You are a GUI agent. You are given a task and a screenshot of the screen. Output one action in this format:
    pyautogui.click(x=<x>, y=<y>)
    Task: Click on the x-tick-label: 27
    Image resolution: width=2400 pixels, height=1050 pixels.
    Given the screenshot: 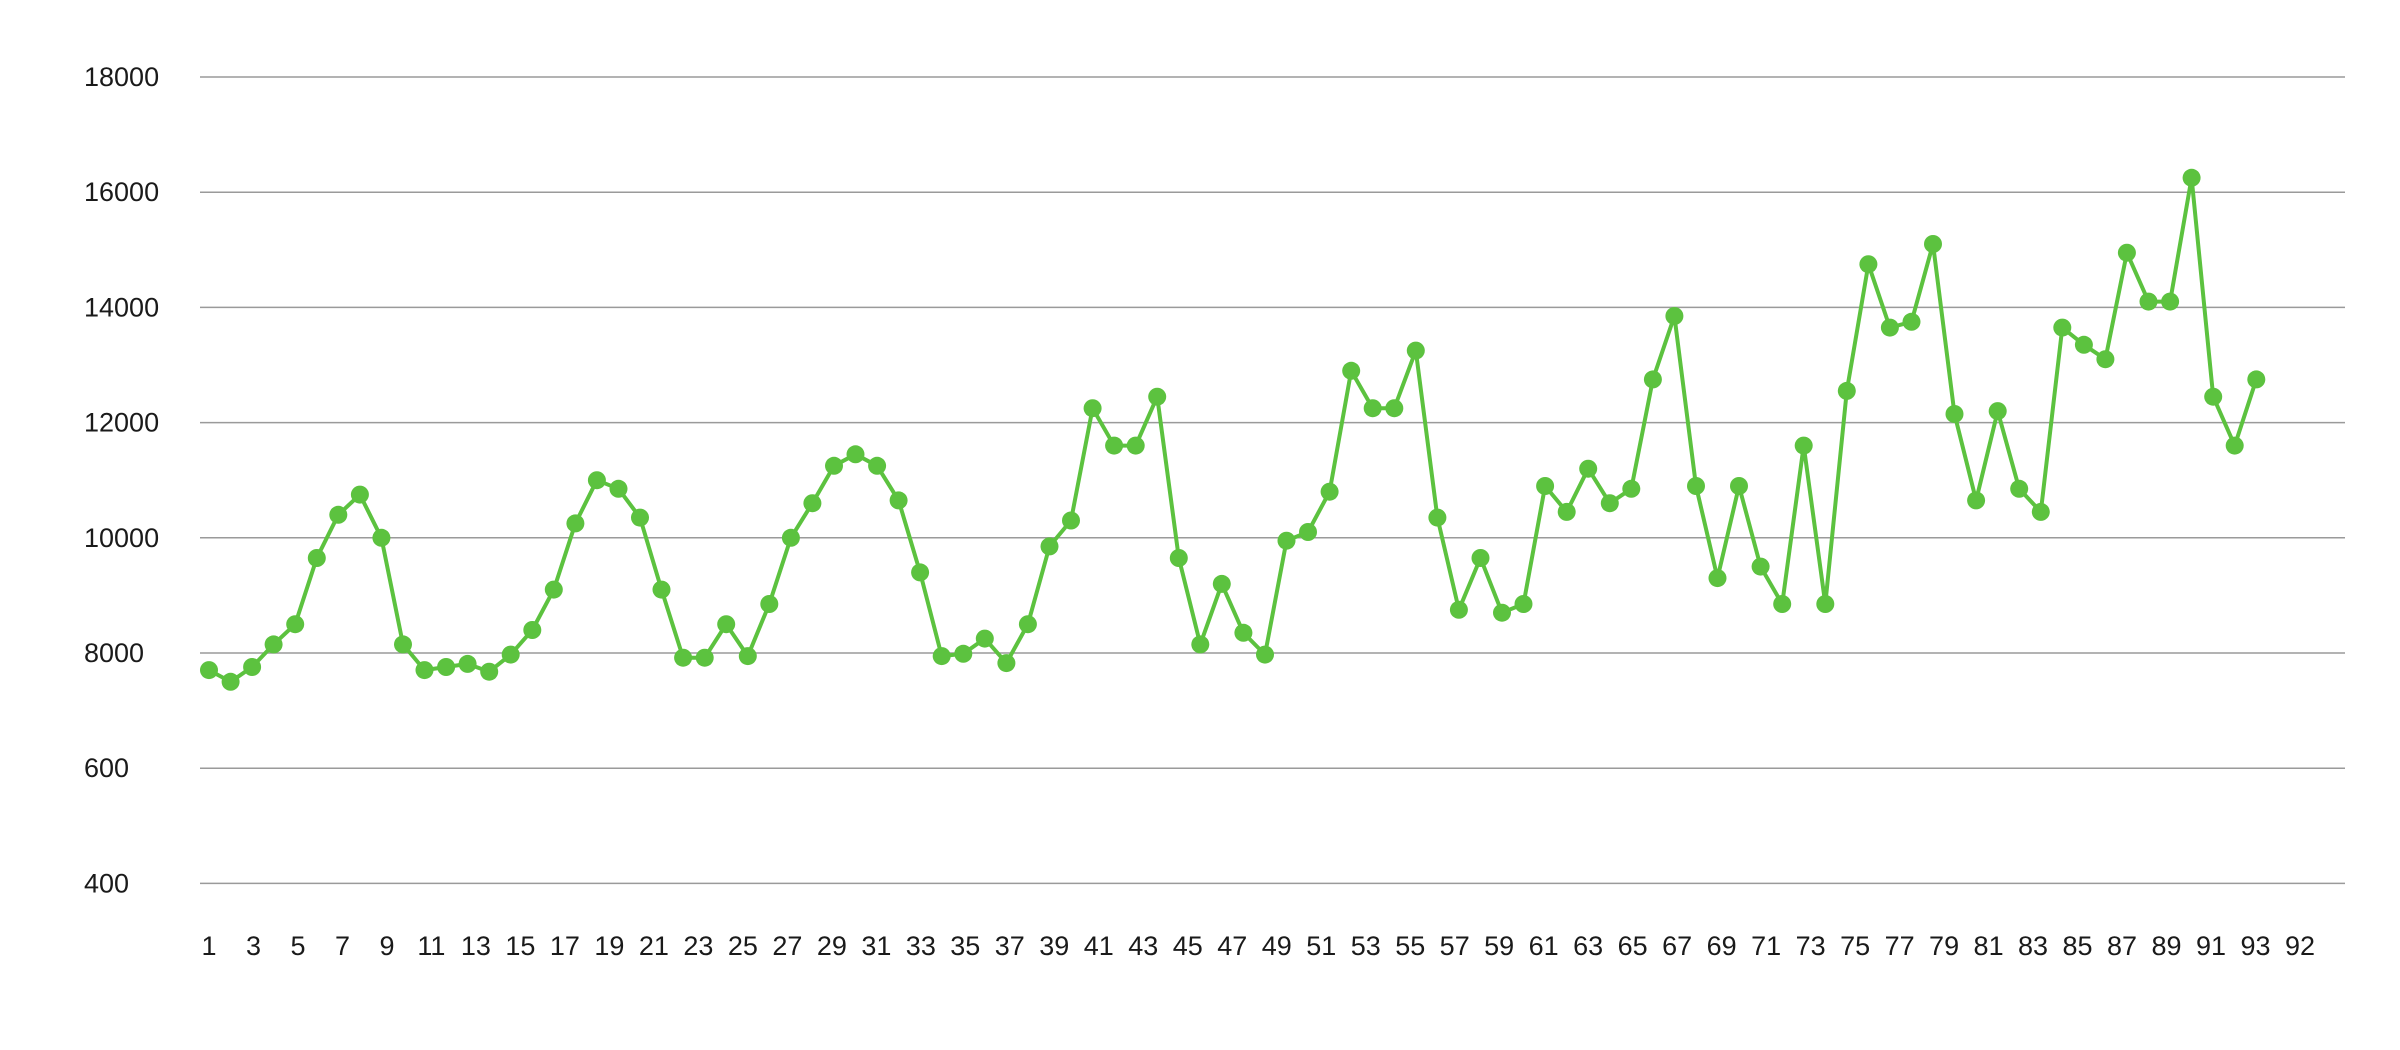 What is the action you would take?
    pyautogui.click(x=787, y=946)
    